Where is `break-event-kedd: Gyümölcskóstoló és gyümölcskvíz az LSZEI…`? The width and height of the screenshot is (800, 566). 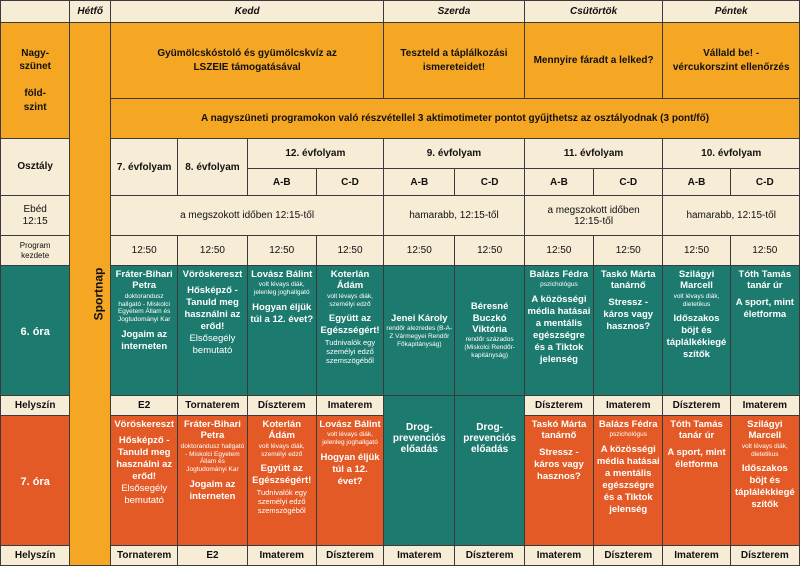
break-event-kedd: Gyümölcskóstoló és gyümölcskvíz az LSZEI… is located at coordinates (247, 60).